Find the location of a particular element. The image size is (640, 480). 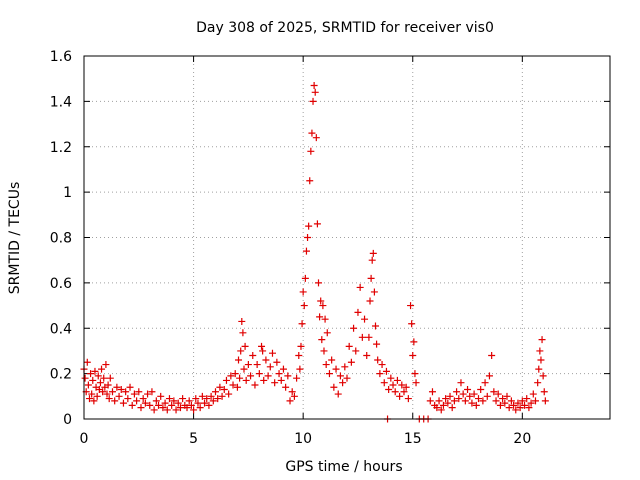

x-tick-label: 5 is located at coordinates (193, 439).